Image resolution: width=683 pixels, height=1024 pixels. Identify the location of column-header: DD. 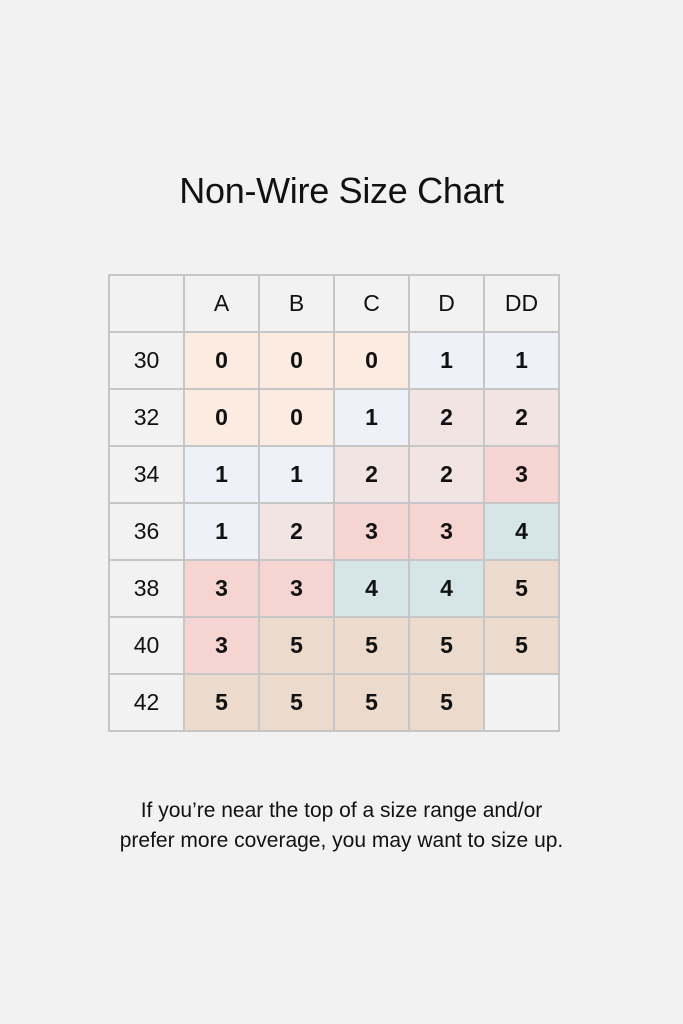
(521, 303).